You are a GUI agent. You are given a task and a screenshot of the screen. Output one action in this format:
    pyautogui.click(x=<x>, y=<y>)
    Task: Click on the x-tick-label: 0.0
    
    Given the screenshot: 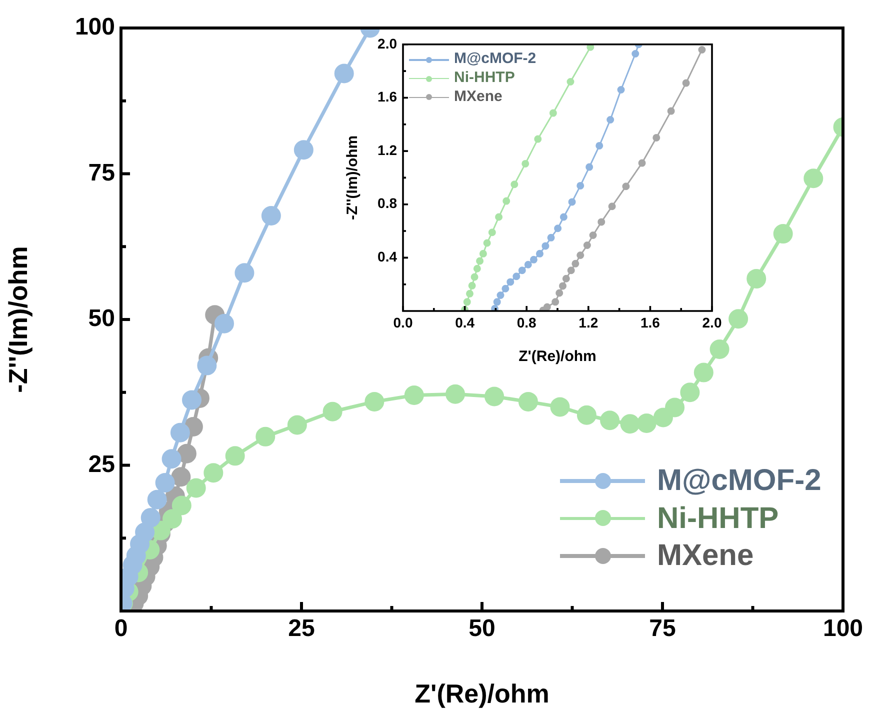 What is the action you would take?
    pyautogui.click(x=403, y=322)
    